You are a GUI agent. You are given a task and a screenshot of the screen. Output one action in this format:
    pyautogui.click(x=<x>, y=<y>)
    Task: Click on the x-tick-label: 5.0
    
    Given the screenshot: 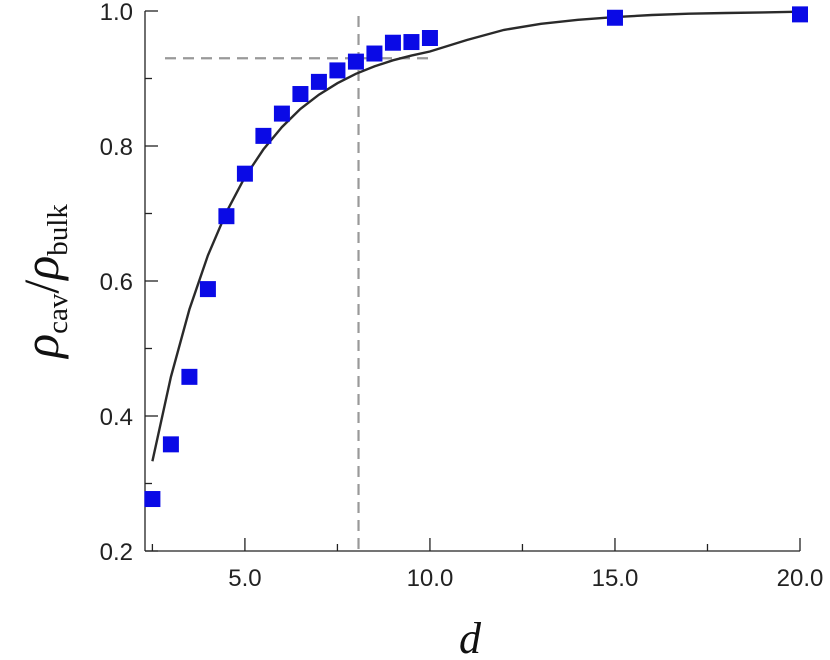 What is the action you would take?
    pyautogui.click(x=244, y=578)
    